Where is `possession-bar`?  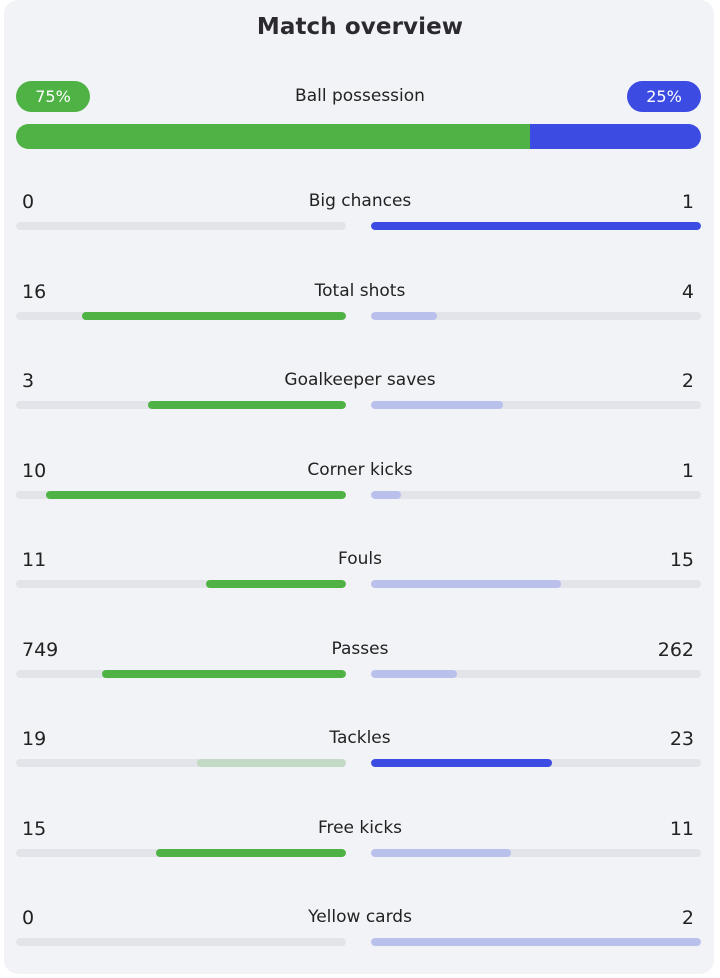
possession-bar is located at coordinates (358, 136).